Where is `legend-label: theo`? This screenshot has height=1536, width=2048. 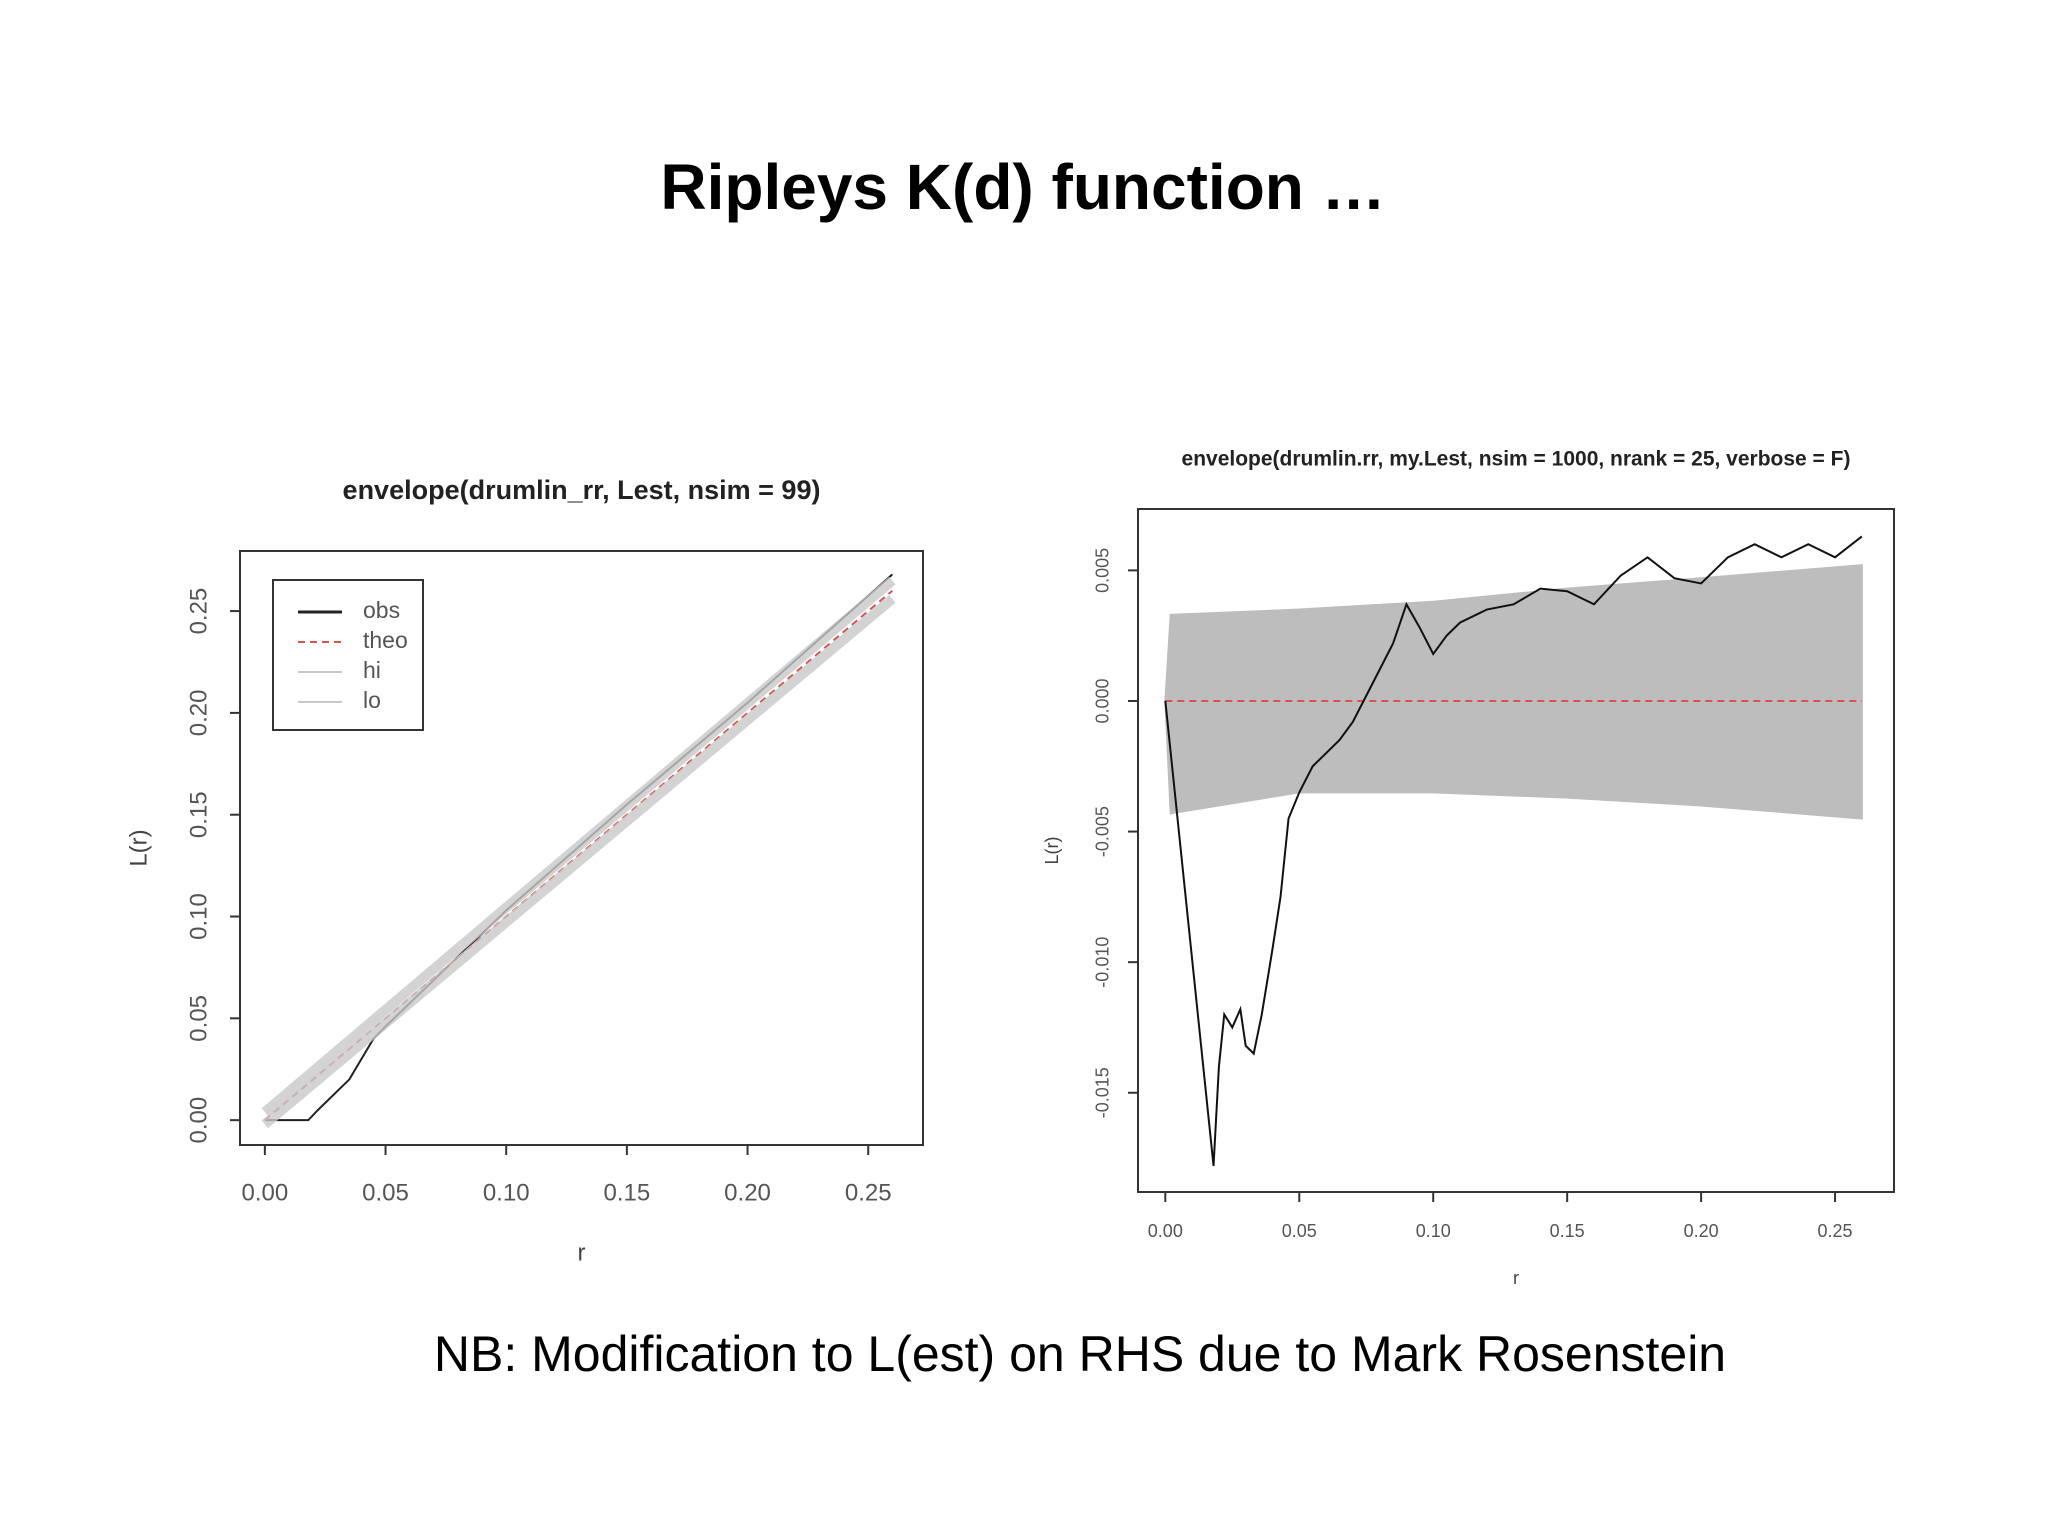
legend-label: theo is located at coordinates (385, 640).